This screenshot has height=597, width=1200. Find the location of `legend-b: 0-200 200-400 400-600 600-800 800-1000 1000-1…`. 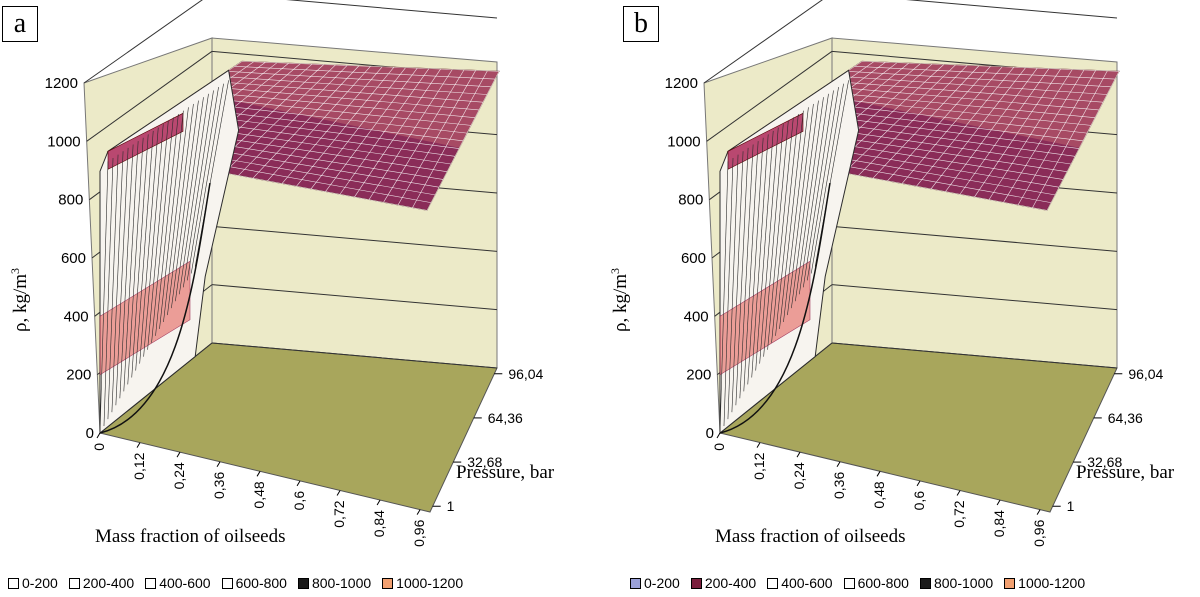

legend-b: 0-200 200-400 400-600 600-800 800-1000 1000-1… is located at coordinates (860, 583).